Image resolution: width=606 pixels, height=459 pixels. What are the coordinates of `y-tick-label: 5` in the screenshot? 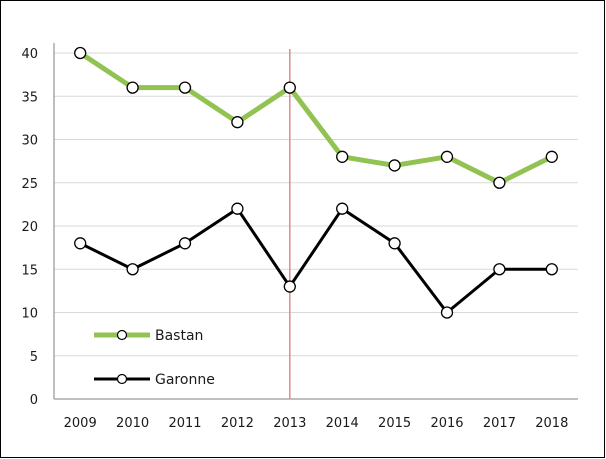 It's located at (34, 357).